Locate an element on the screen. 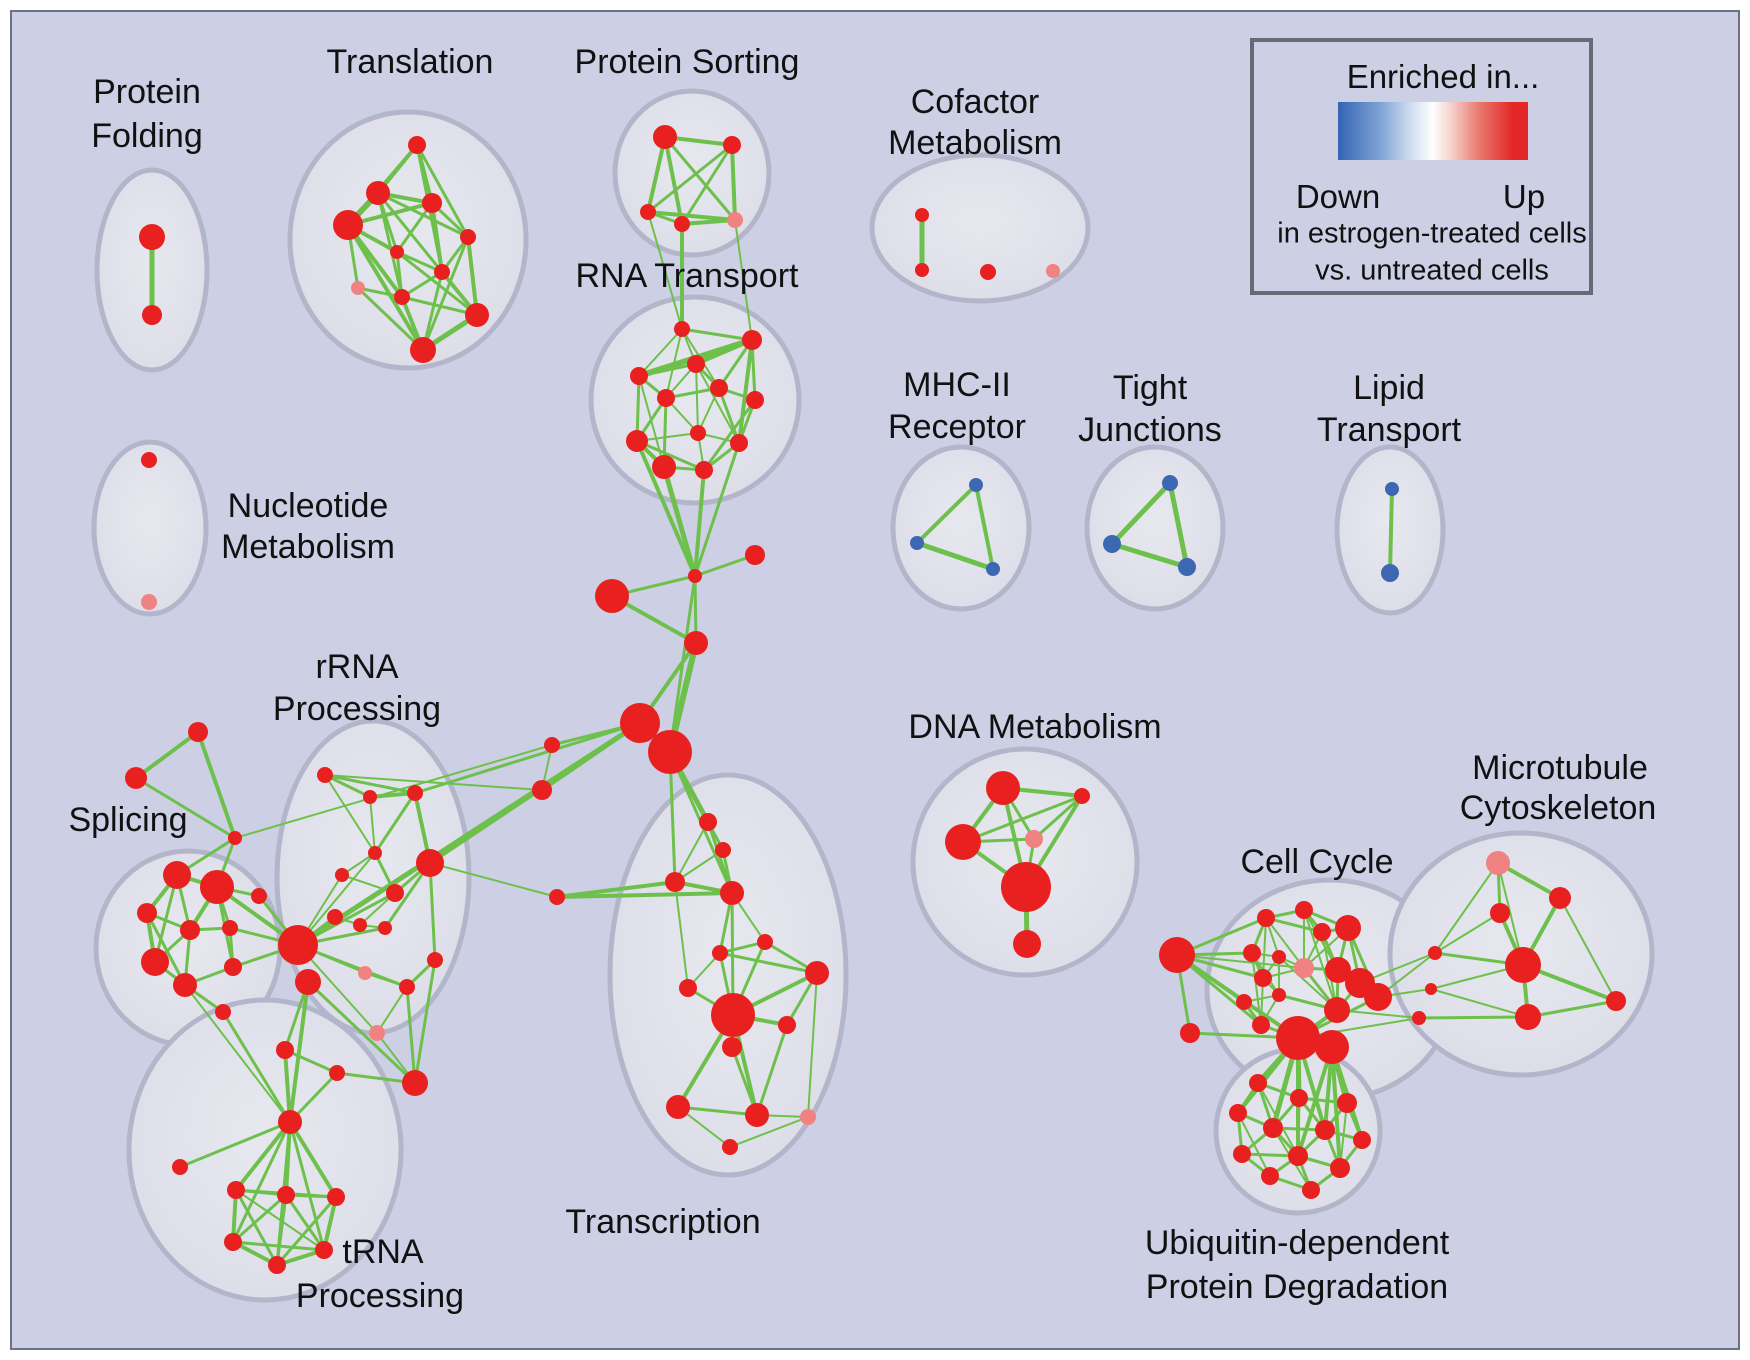  node-x6 is located at coordinates (765, 942).